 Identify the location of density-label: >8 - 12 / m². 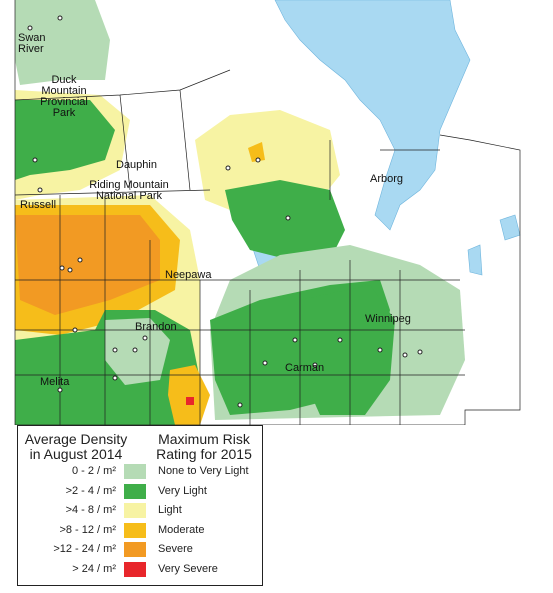
(87, 529).